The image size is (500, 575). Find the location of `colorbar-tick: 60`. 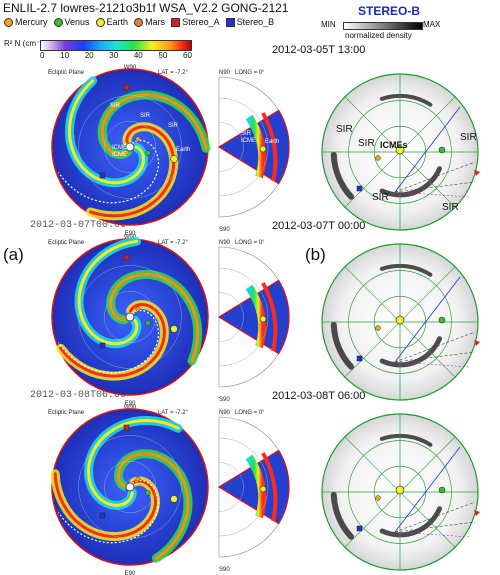

colorbar-tick: 60 is located at coordinates (187, 55).